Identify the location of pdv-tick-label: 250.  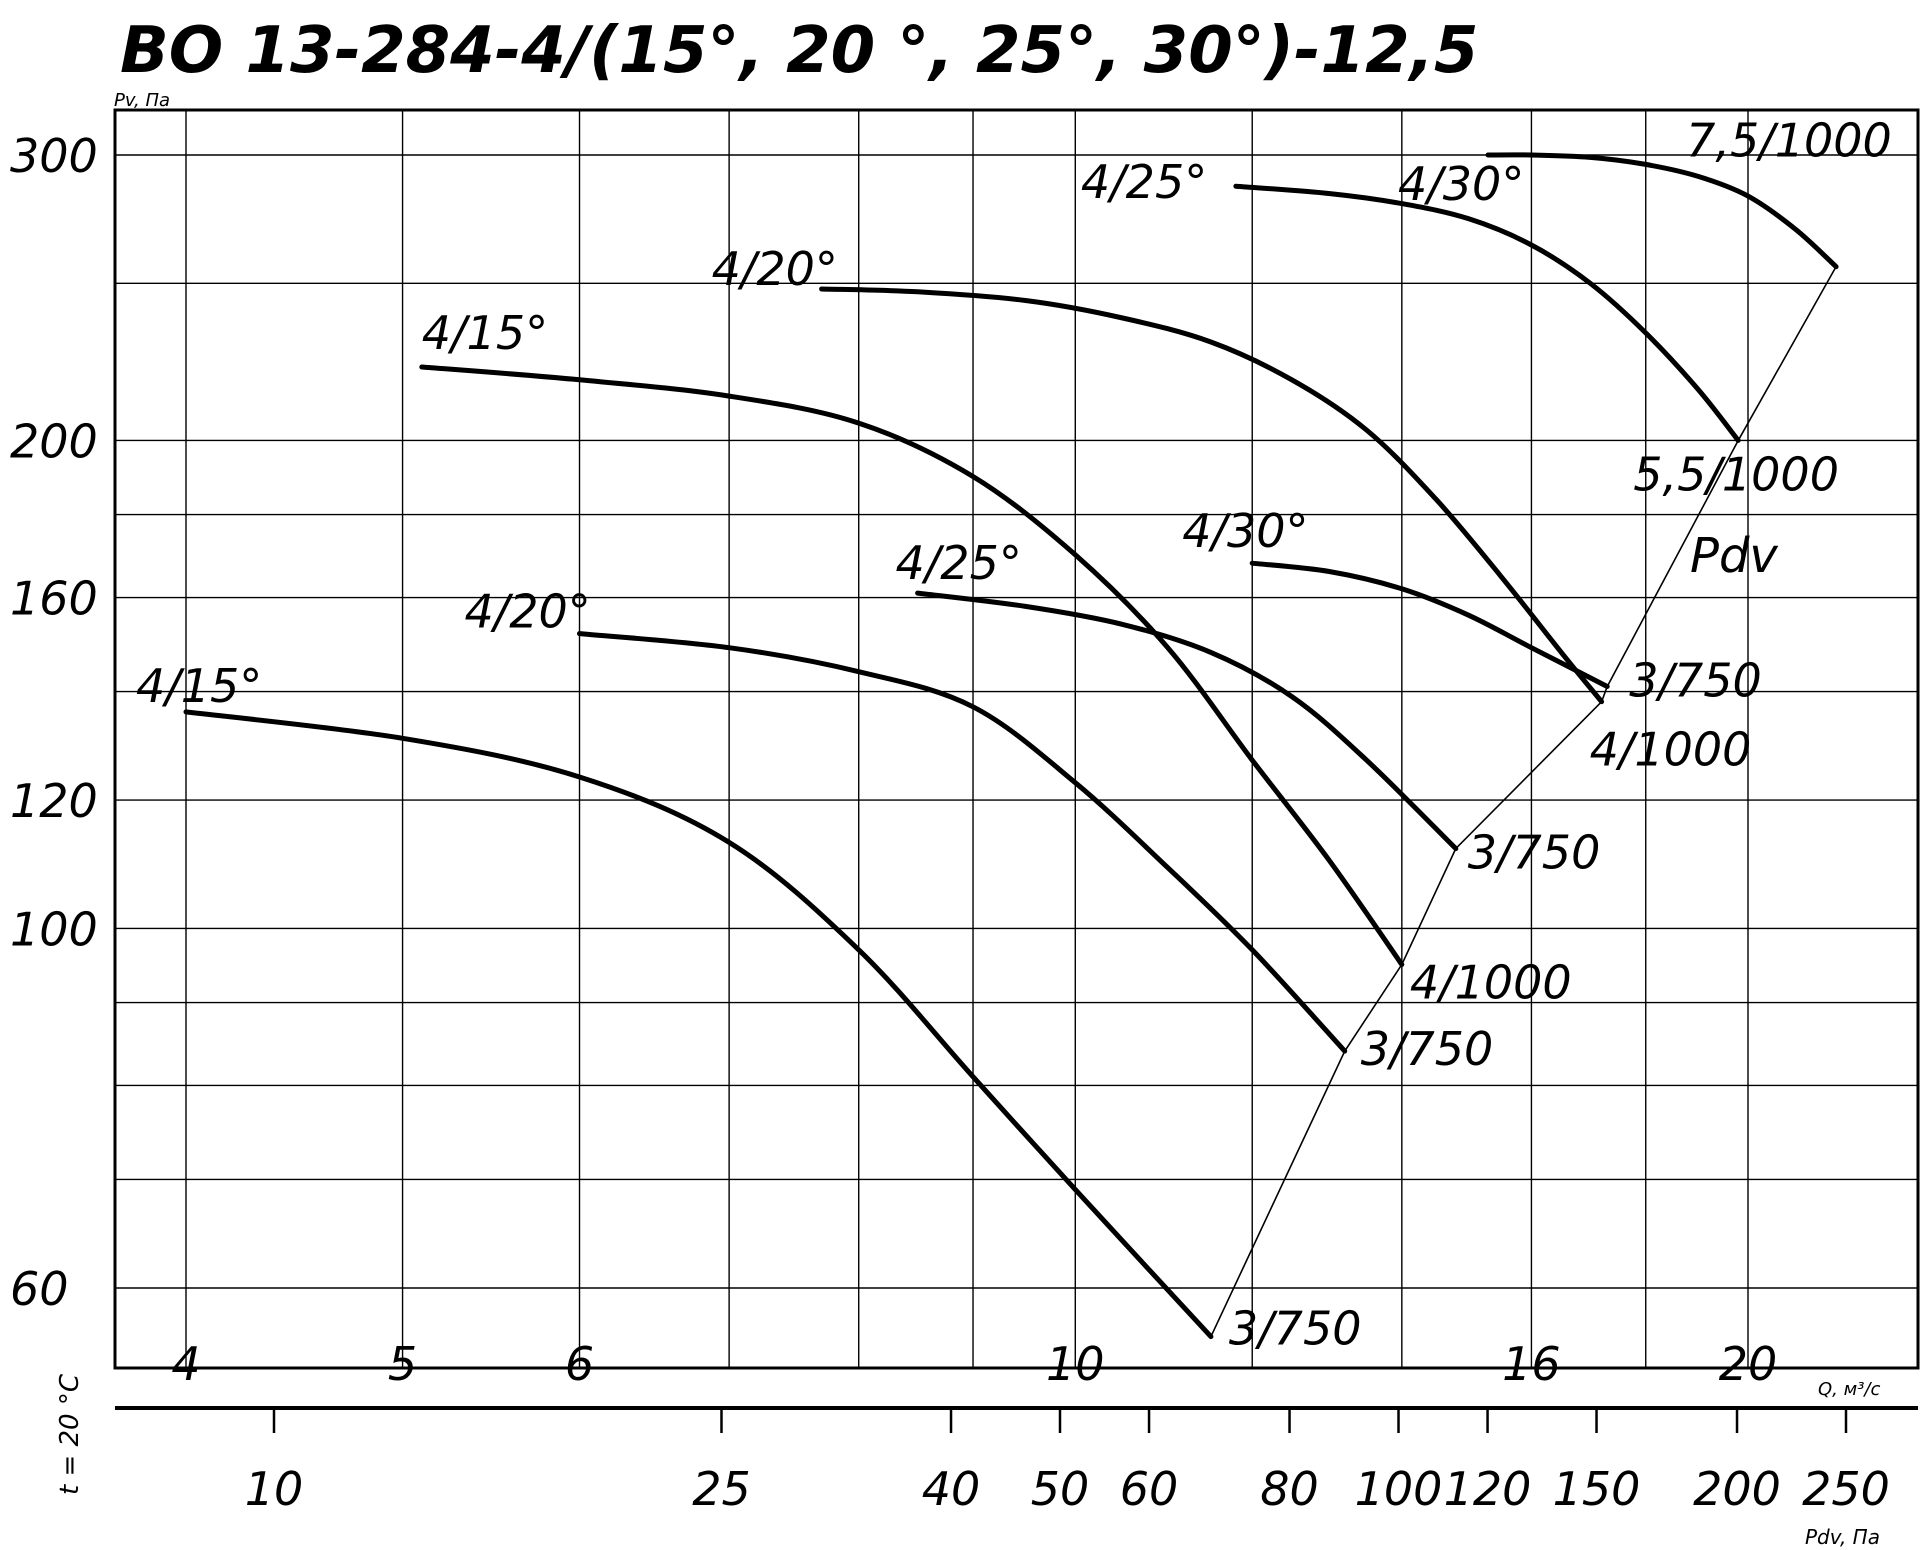
(1846, 1489).